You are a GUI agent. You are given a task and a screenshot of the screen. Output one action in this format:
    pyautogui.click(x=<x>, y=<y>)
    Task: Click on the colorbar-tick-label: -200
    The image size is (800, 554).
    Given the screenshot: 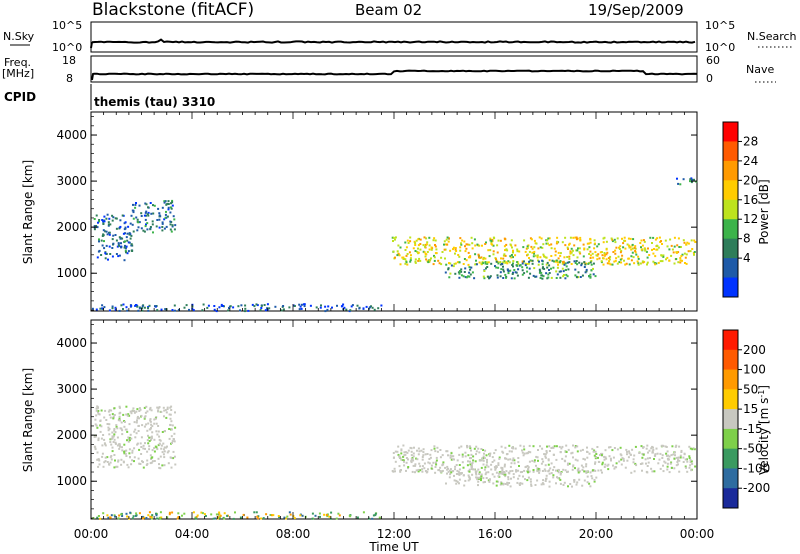 What is the action you would take?
    pyautogui.click(x=756, y=488)
    